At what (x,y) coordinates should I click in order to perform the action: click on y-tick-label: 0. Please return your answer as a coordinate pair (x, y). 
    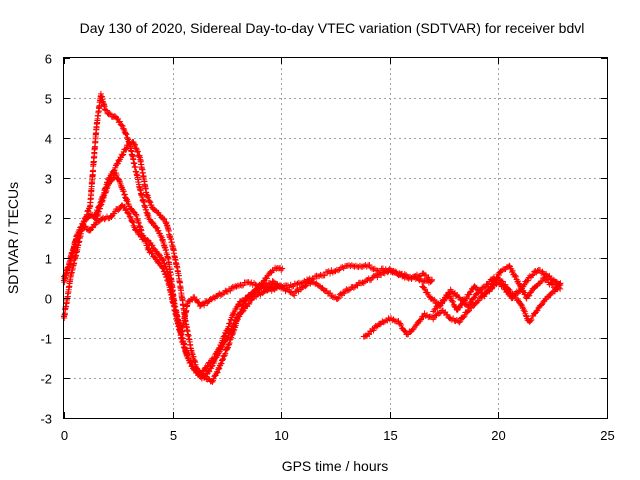
    Looking at the image, I should click on (48, 299).